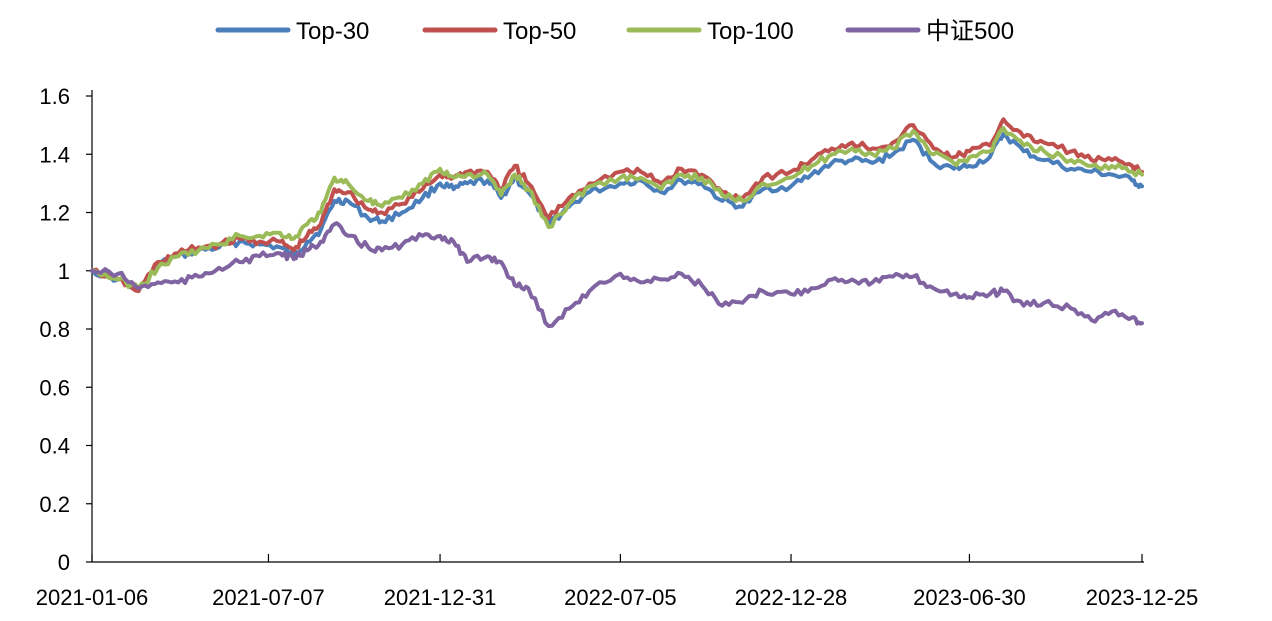 This screenshot has width=1272, height=621. Describe the element at coordinates (54, 504) in the screenshot. I see `y-tick-label: 0.2` at that location.